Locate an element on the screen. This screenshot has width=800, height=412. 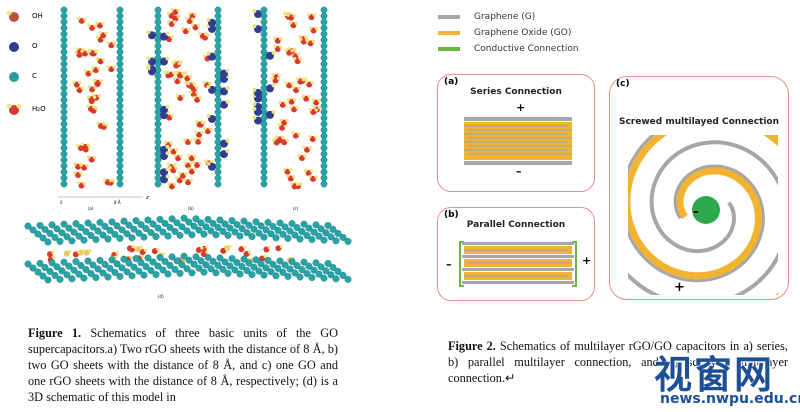
screwed-spiral is located at coordinates (703, 215).